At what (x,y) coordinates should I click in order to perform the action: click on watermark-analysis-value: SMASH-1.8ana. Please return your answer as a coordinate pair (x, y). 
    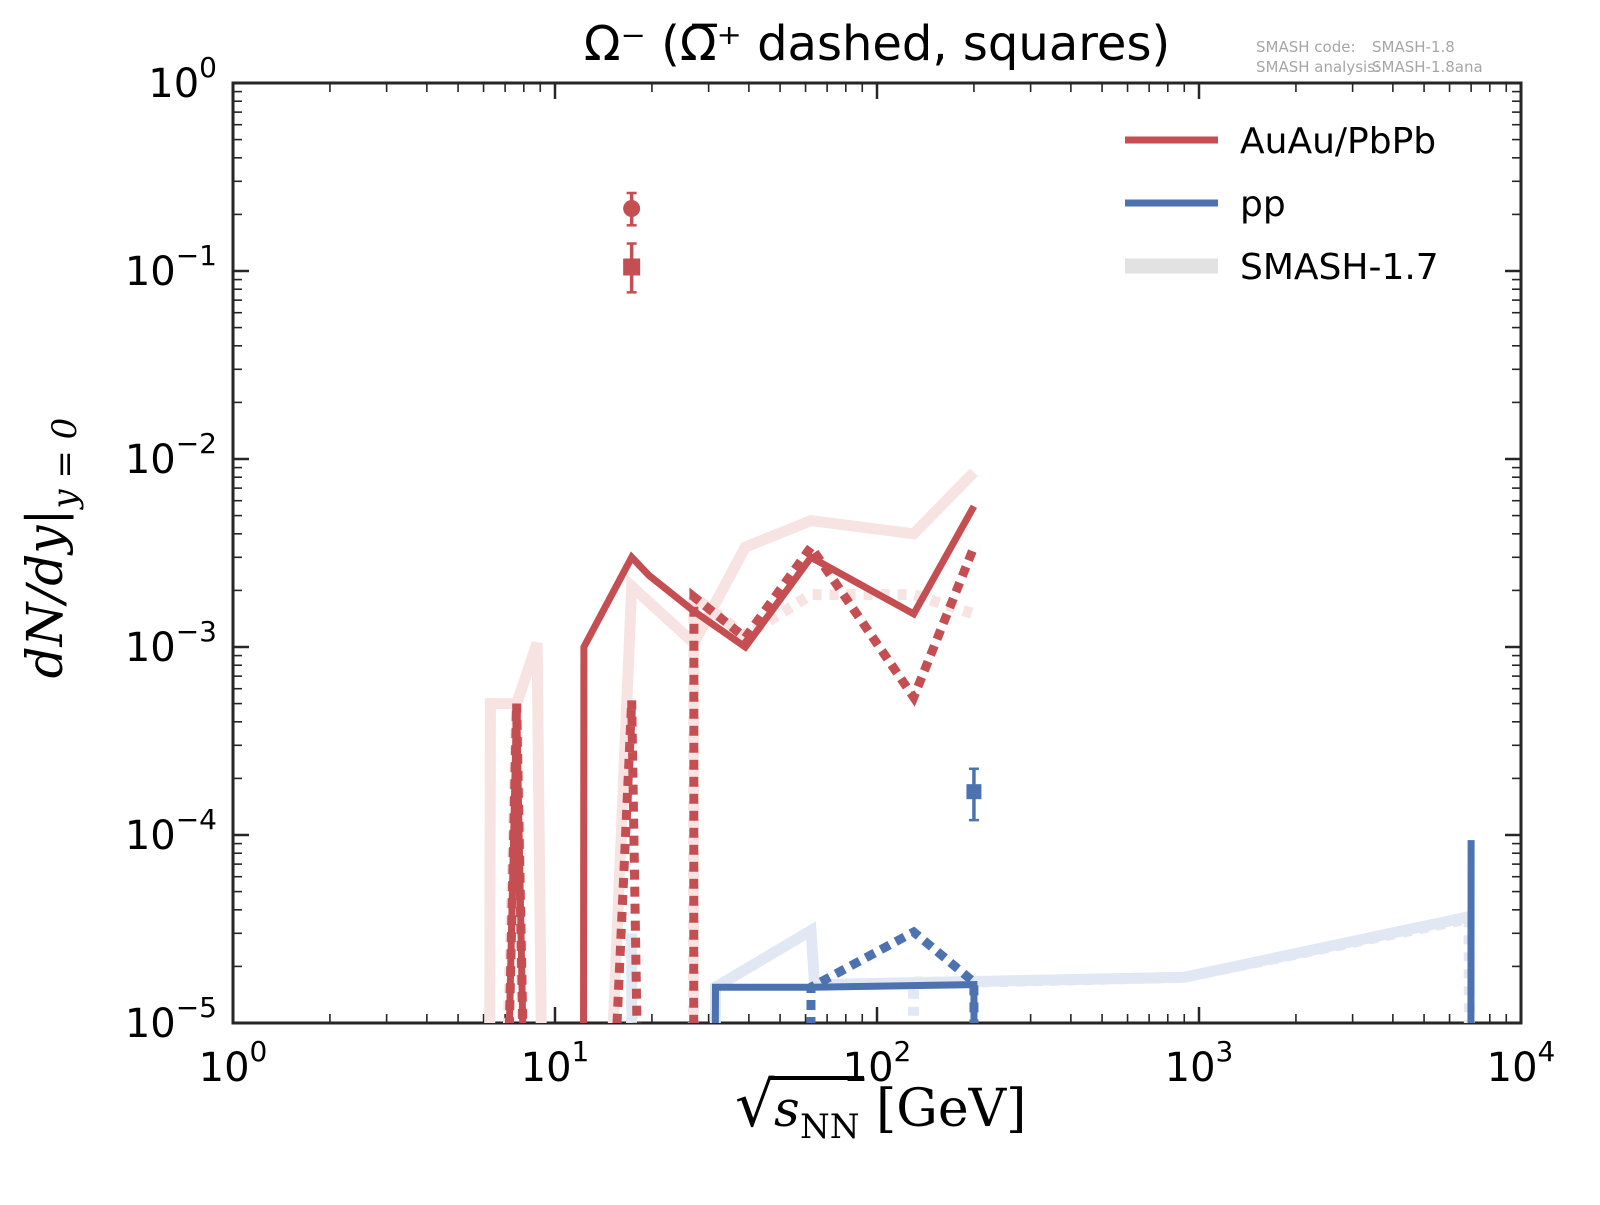
    Looking at the image, I should click on (1427, 67).